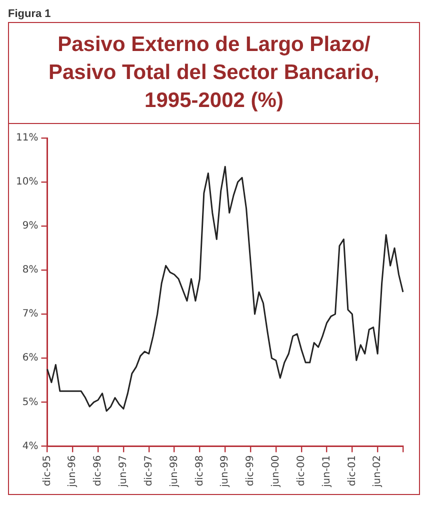 The image size is (428, 515). I want to click on x-tick-label: dic-96, so click(98, 470).